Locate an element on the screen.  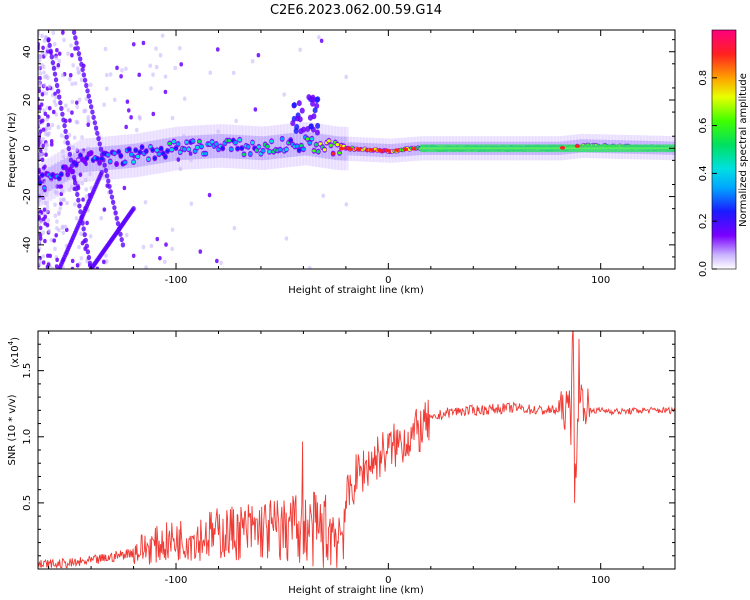
snr-ylabel: SNR (10 * v/v) is located at coordinates (12, 429).